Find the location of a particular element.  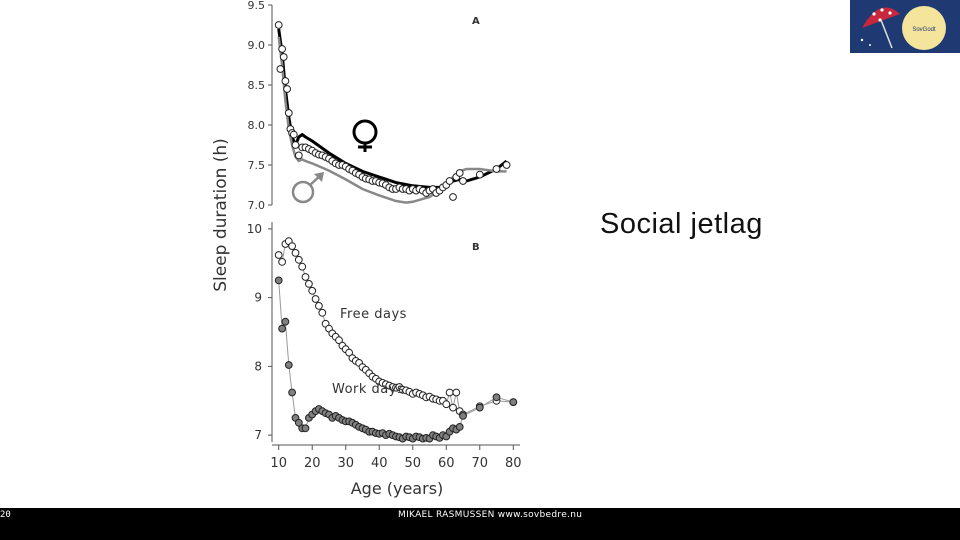

logo-text: SovGodt is located at coordinates (924, 30).